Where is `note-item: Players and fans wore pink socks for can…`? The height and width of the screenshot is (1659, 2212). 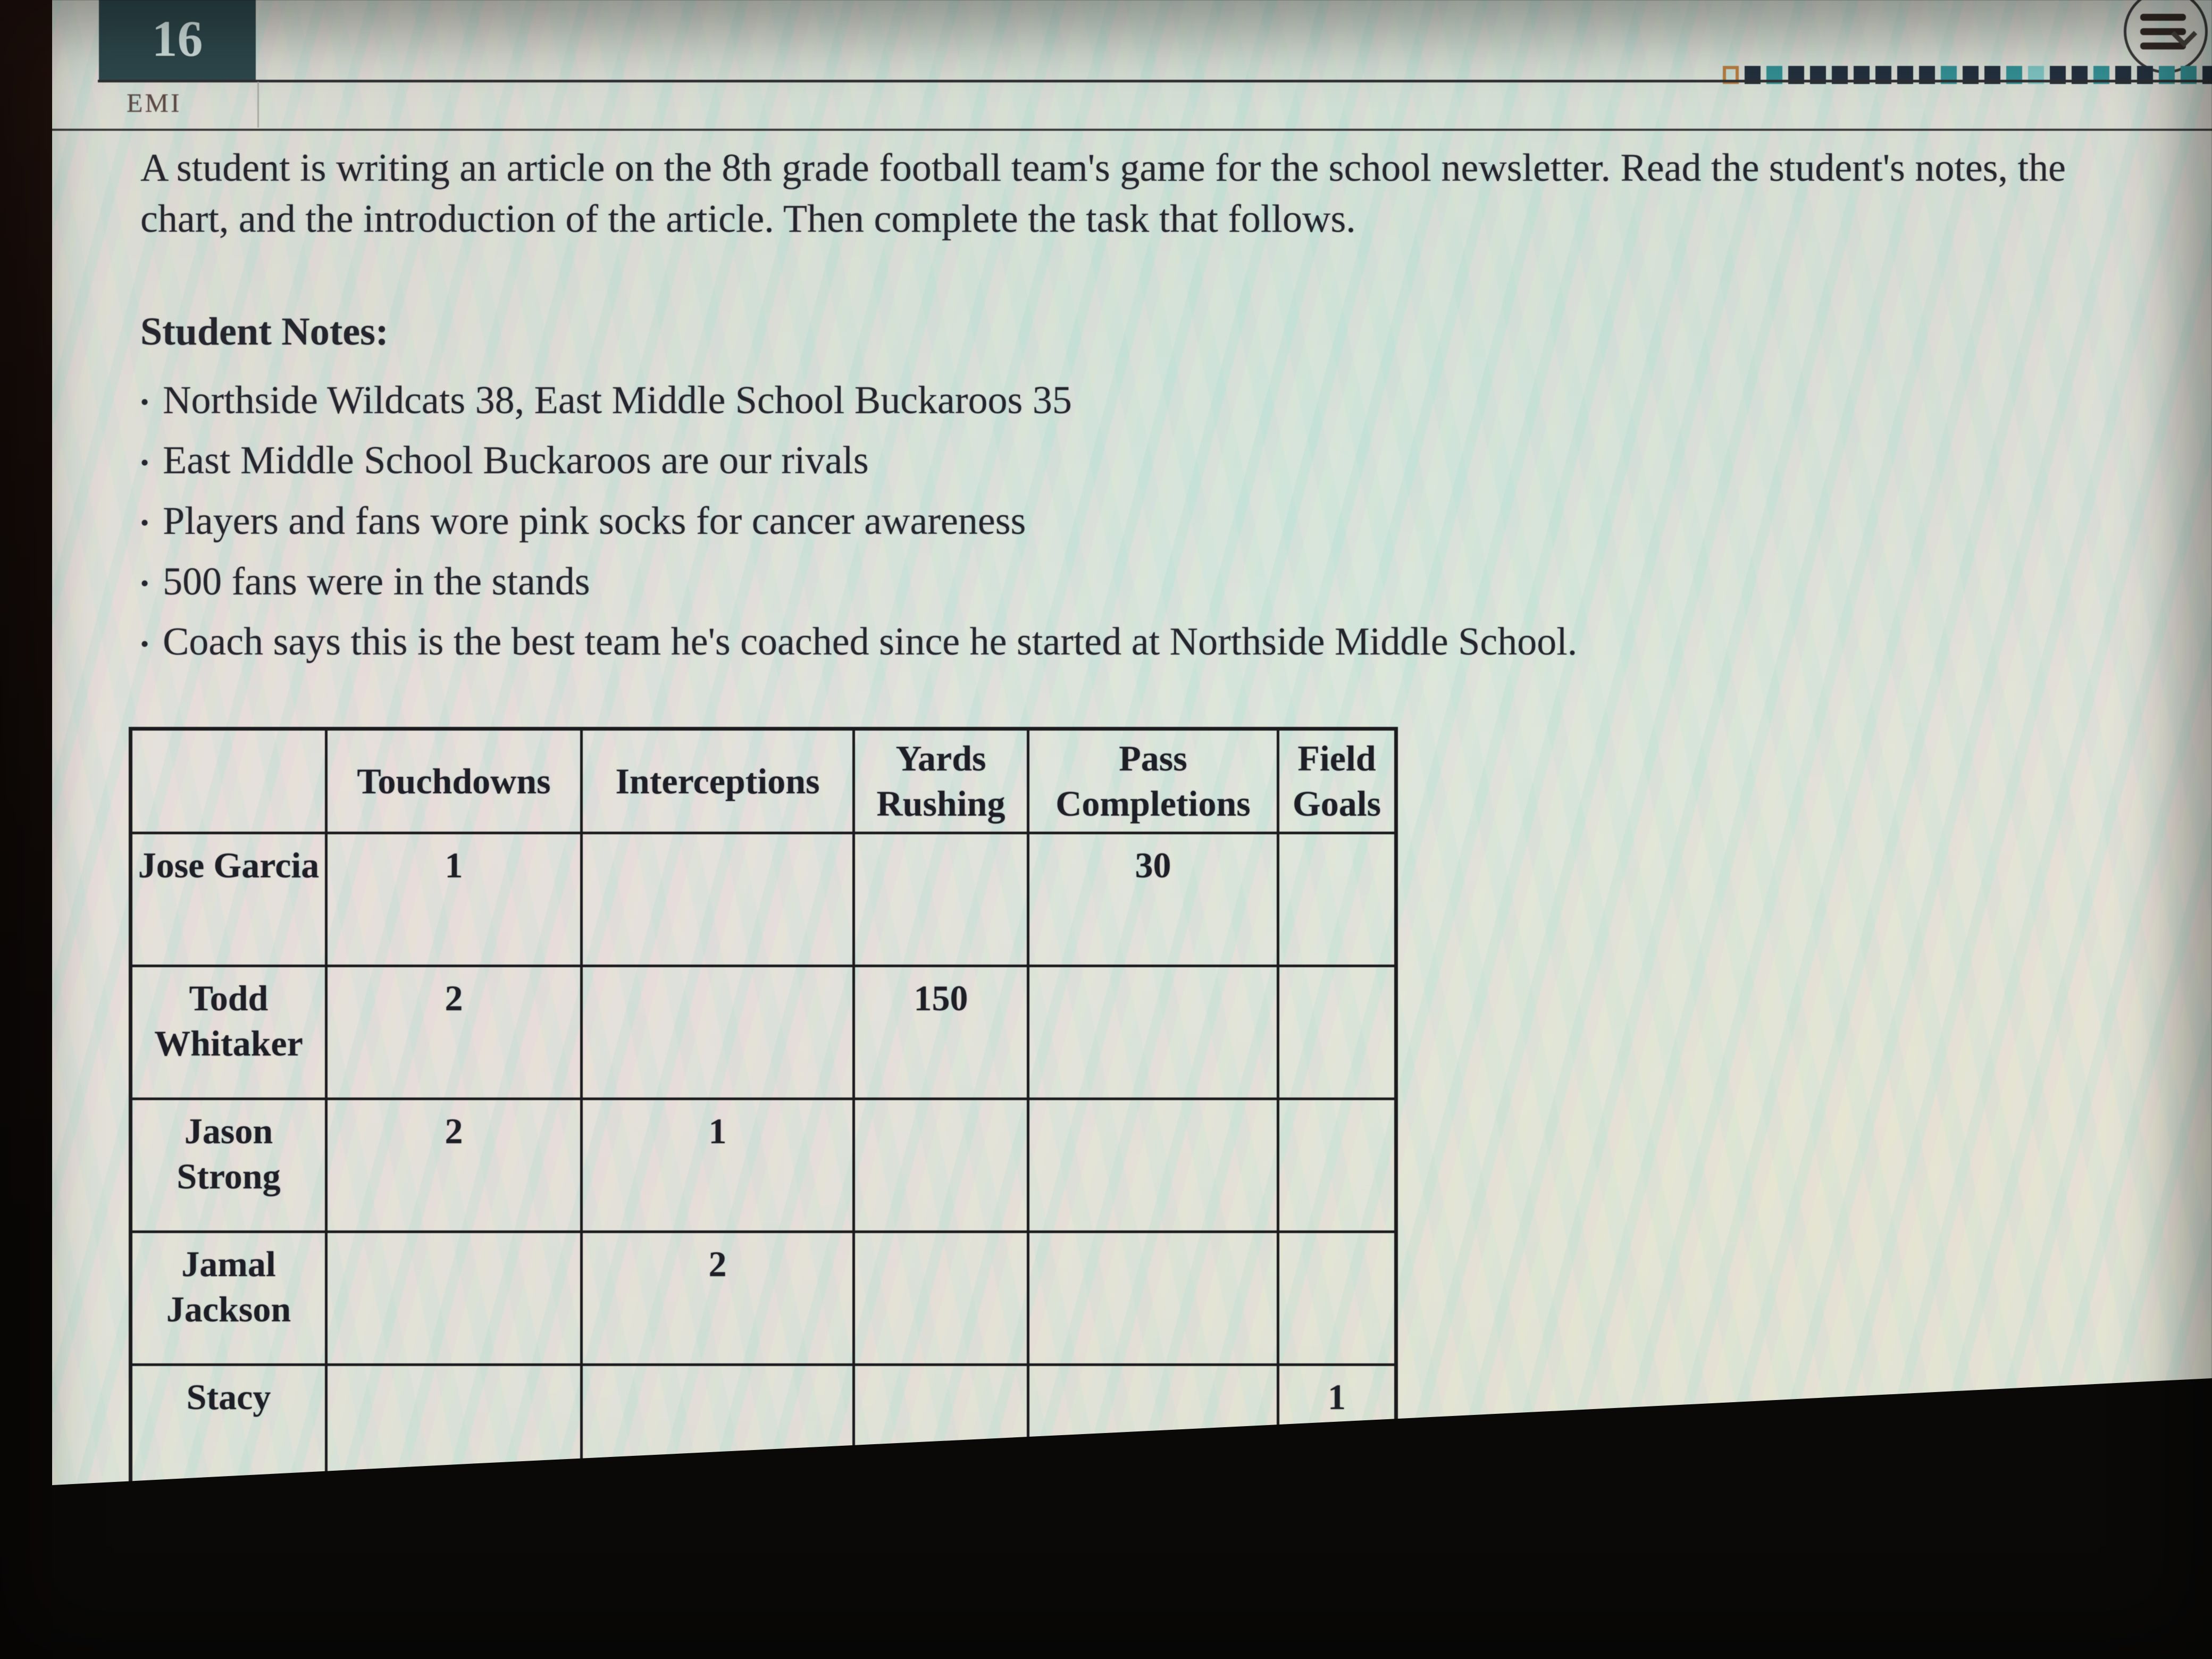 note-item: Players and fans wore pink socks for can… is located at coordinates (1156, 521).